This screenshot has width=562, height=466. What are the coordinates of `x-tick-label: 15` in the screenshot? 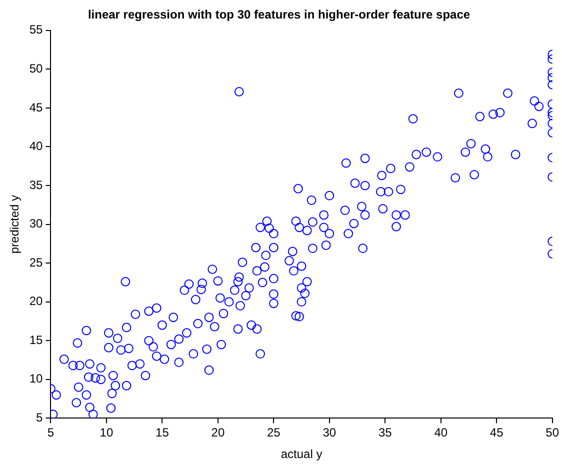 It's located at (163, 433).